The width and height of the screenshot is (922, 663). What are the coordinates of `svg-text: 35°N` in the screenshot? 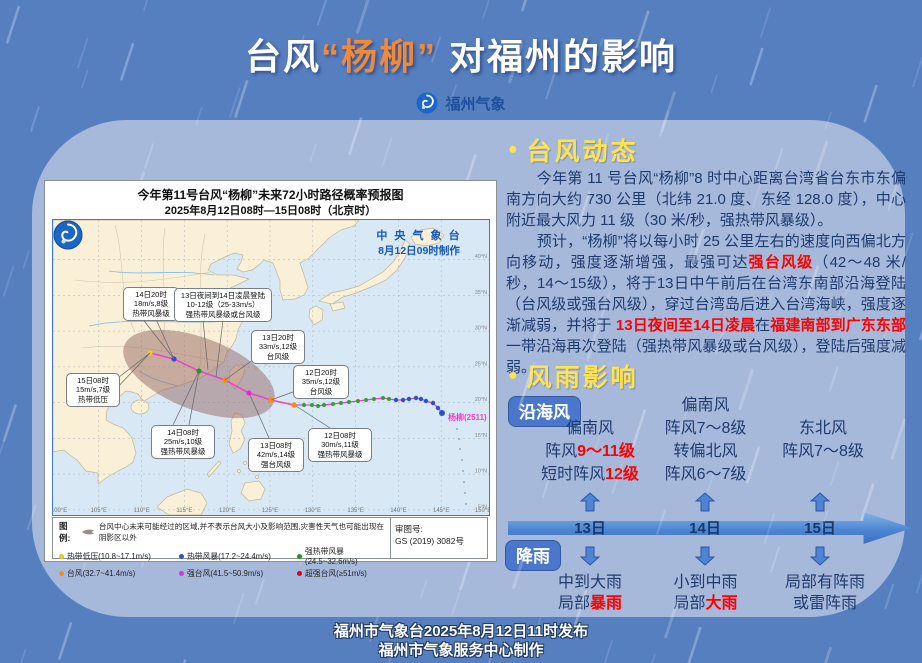 It's located at (481, 293).